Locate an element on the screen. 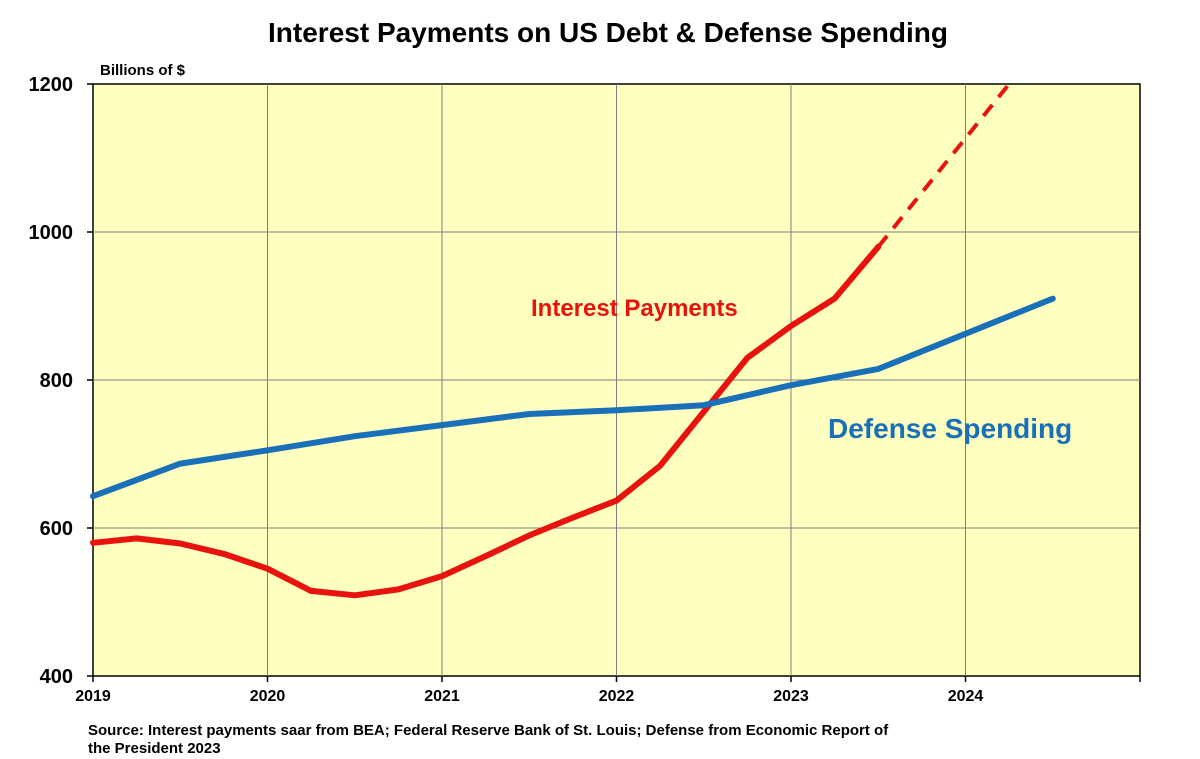 The image size is (1200, 759). x-tick-label: 2019 is located at coordinates (93, 696).